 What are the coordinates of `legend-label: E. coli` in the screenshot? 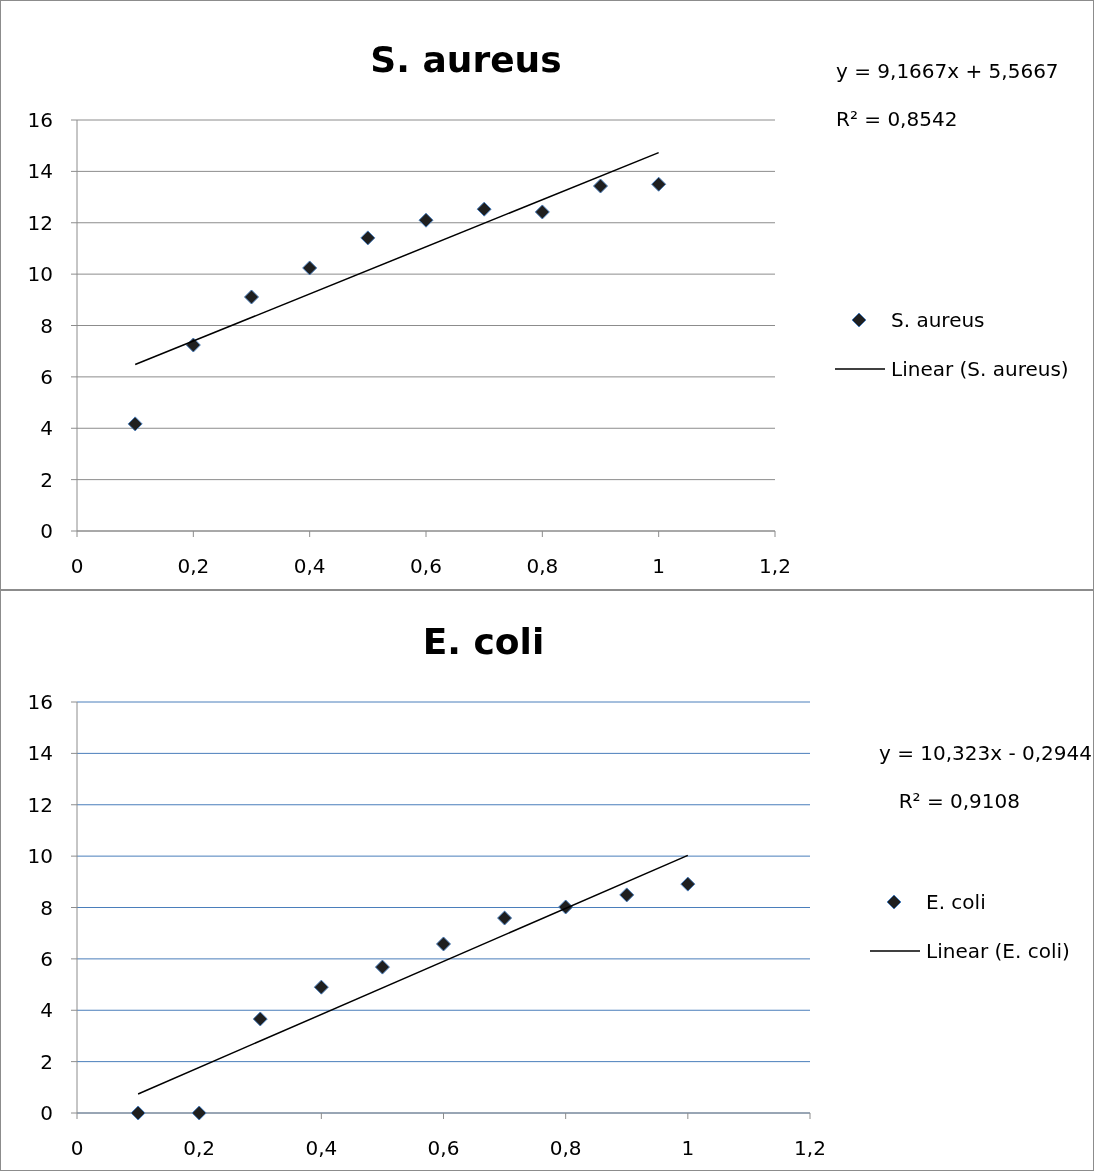 It's located at (956, 902).